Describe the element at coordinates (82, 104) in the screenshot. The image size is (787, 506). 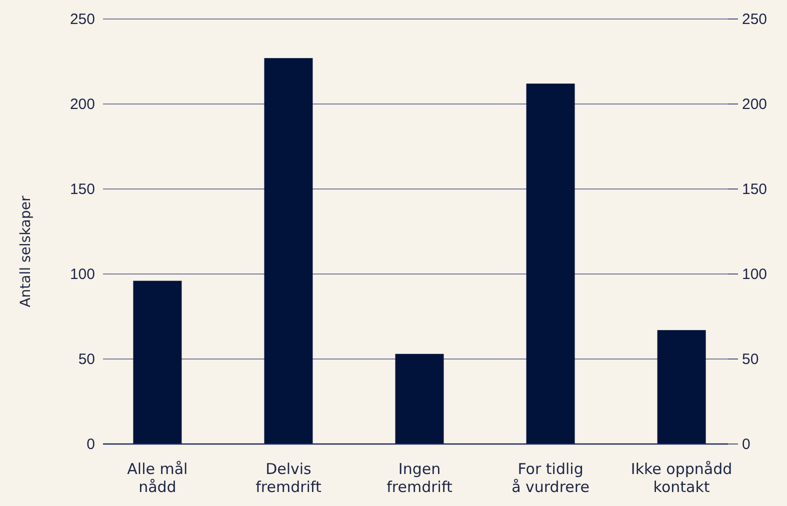
I see `y-tick-label: 200` at that location.